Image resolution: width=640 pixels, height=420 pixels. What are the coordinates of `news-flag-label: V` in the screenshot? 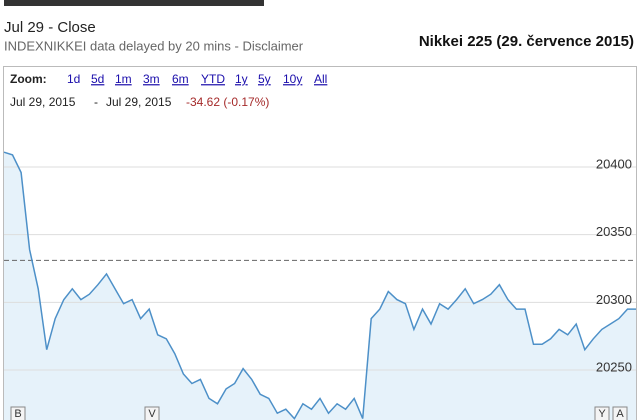 It's located at (152, 414).